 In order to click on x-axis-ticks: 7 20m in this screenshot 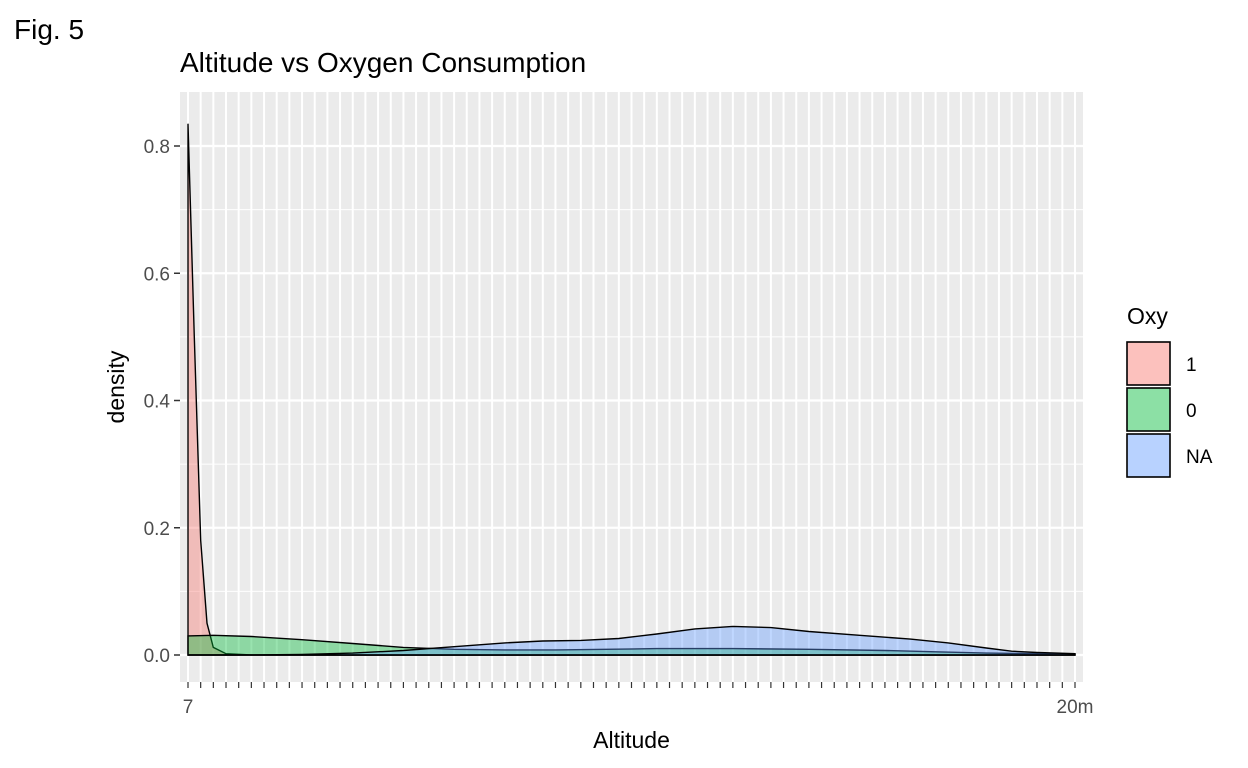, I will do `click(638, 700)`.